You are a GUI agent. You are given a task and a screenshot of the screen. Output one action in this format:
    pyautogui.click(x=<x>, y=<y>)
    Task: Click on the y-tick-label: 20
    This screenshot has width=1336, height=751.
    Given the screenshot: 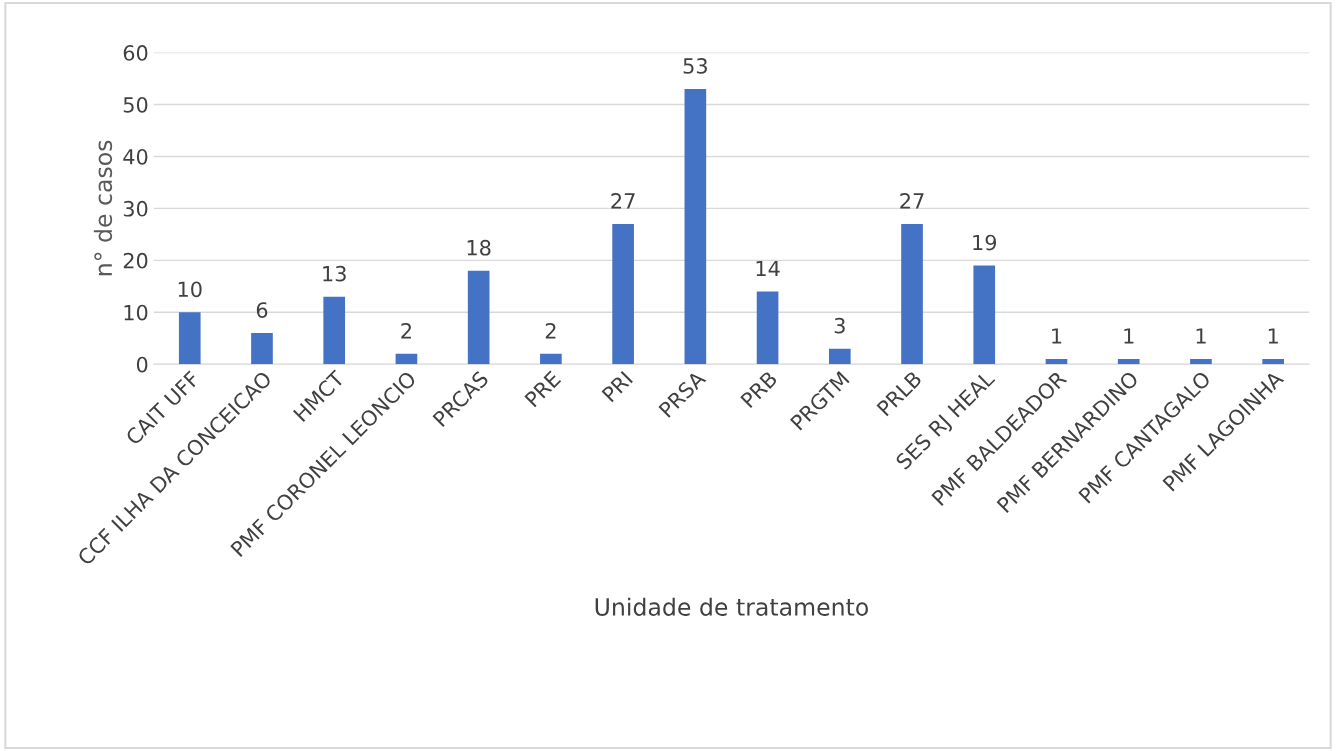 What is the action you would take?
    pyautogui.click(x=135, y=260)
    